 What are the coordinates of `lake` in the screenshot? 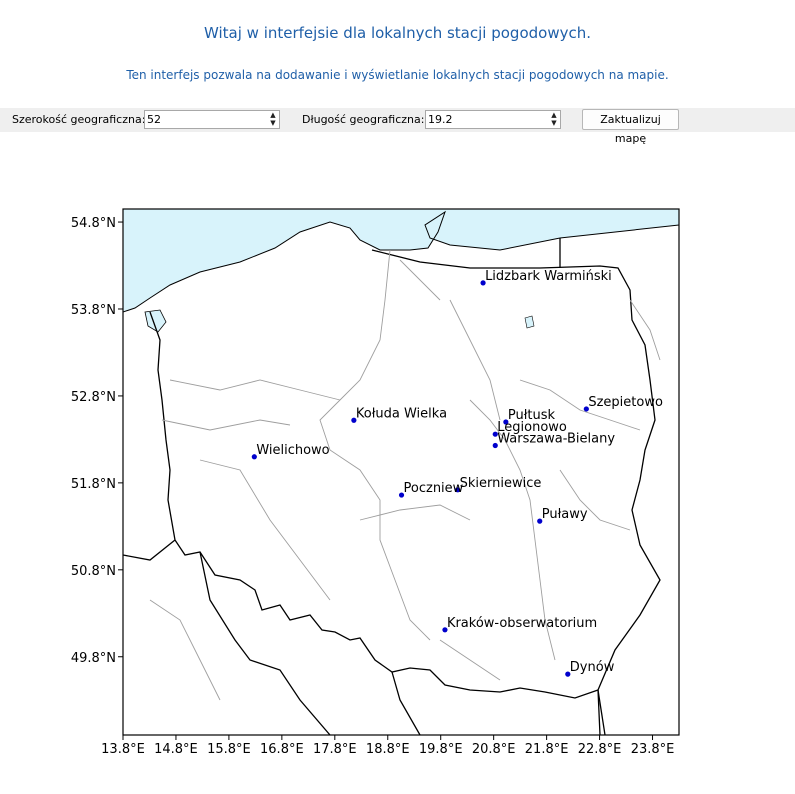 It's located at (529, 322).